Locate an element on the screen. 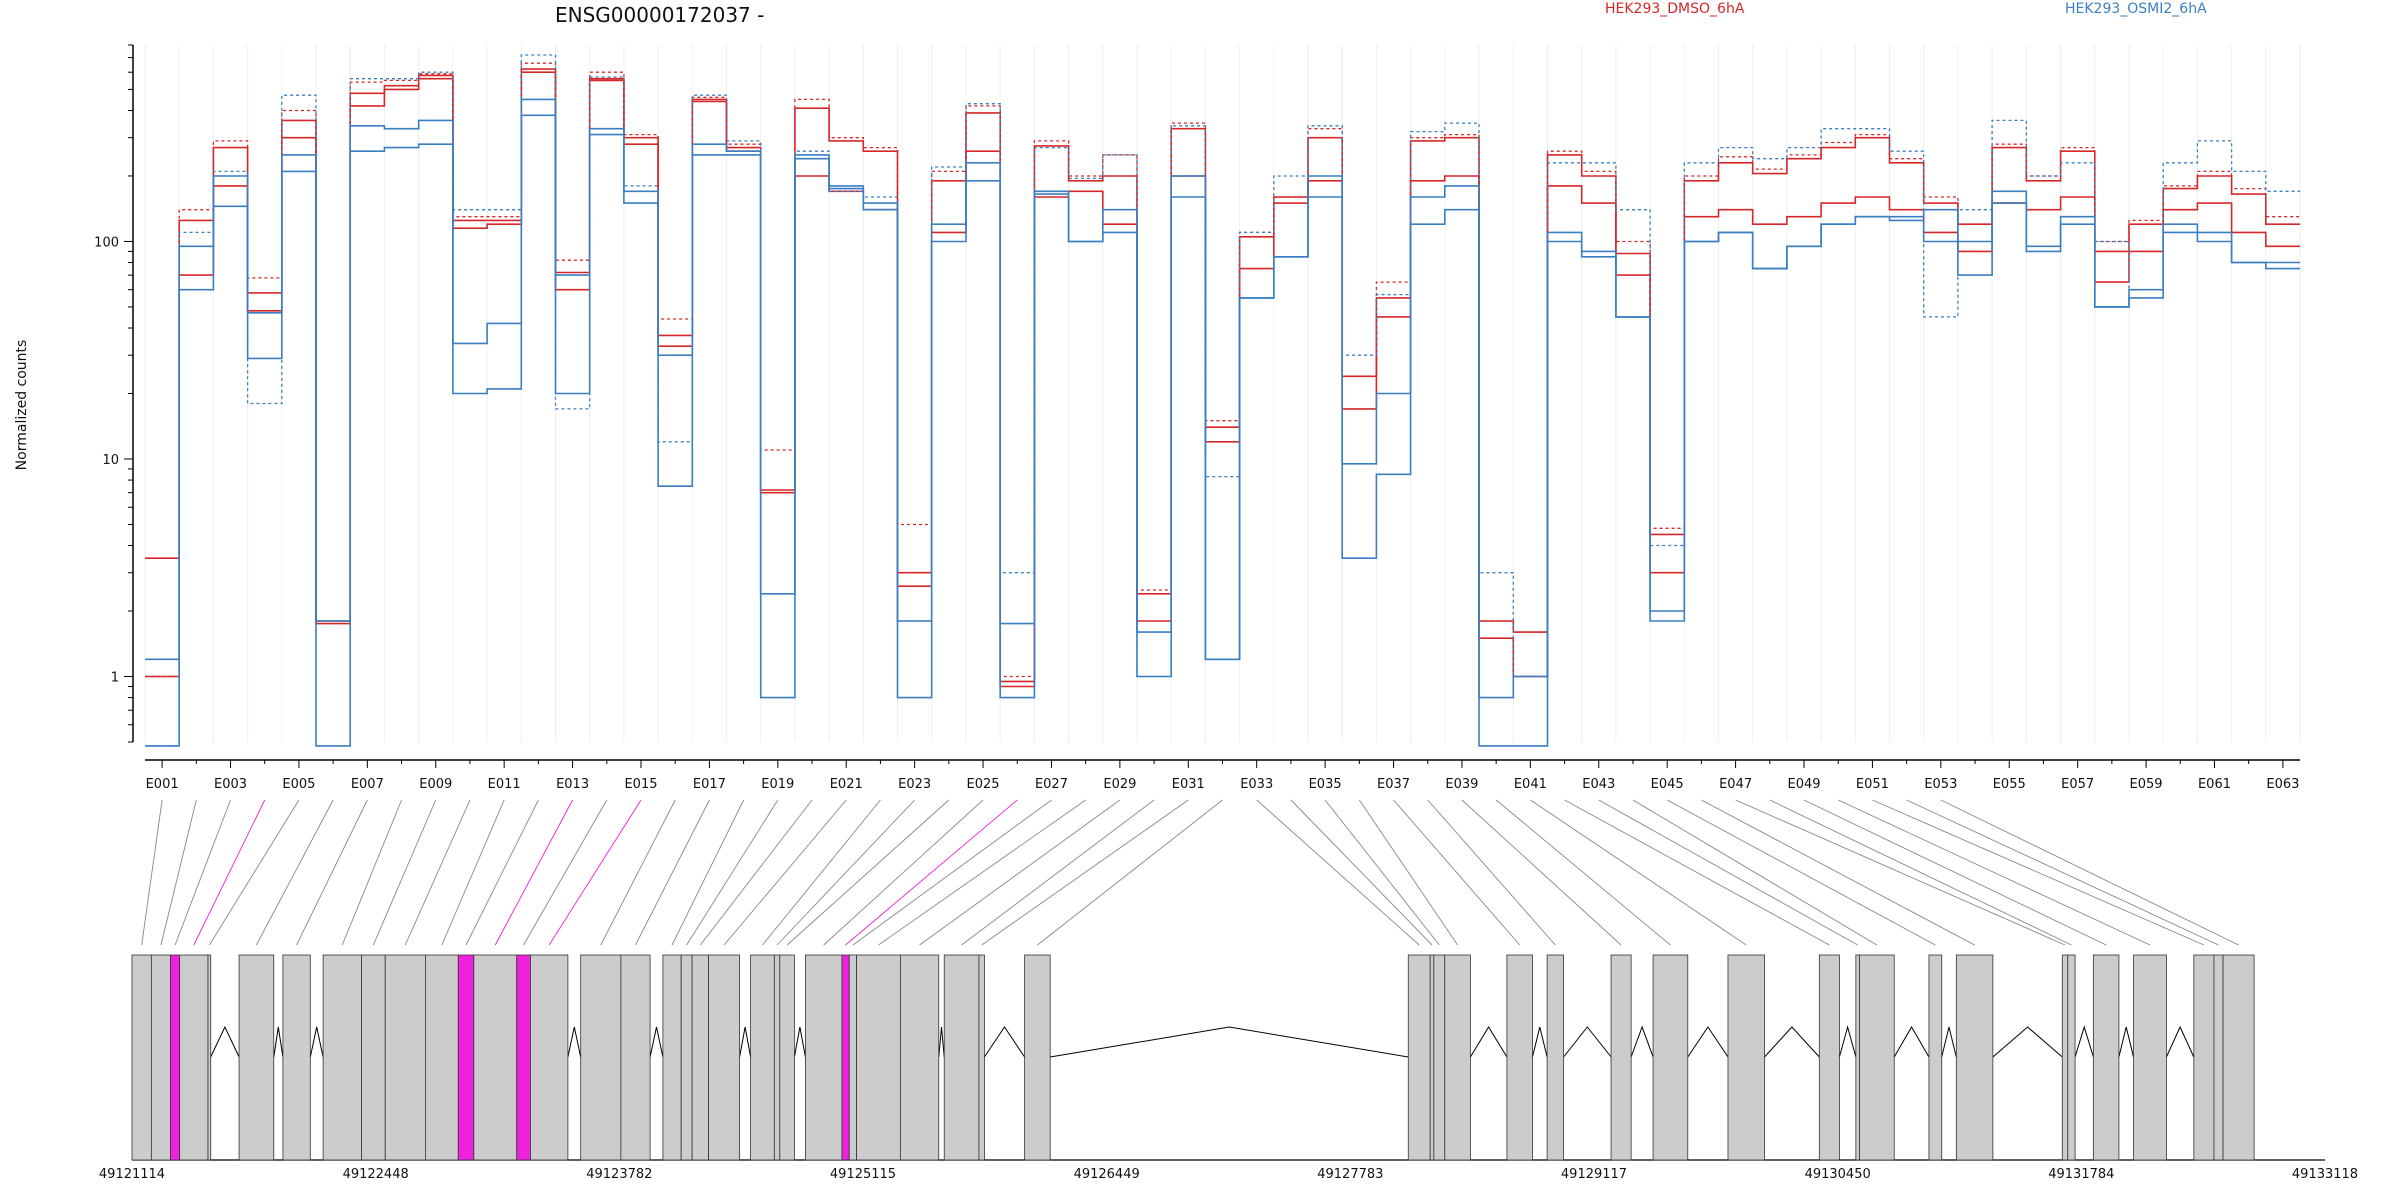 The width and height of the screenshot is (2400, 1200). x-tick-label: E005 is located at coordinates (298, 784).